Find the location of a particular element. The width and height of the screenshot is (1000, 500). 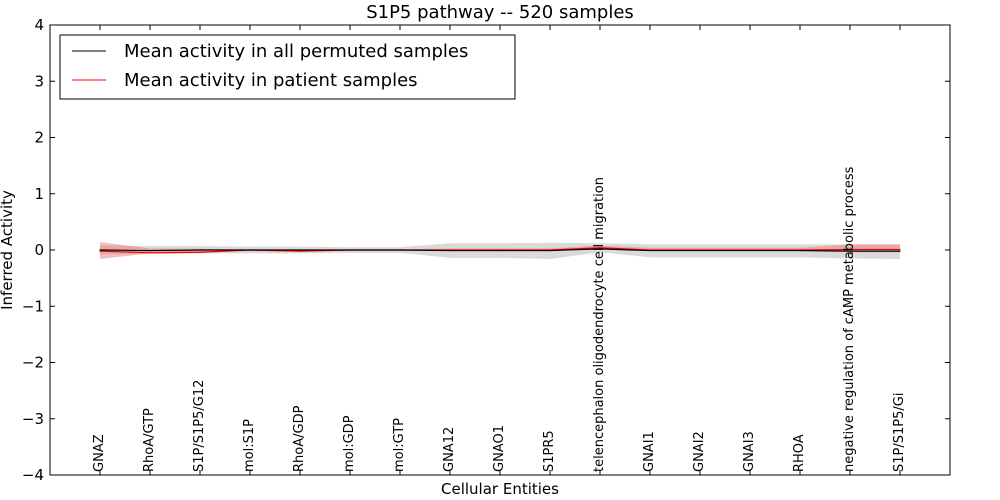

category-label-6: mol:GTP is located at coordinates (399, 445).